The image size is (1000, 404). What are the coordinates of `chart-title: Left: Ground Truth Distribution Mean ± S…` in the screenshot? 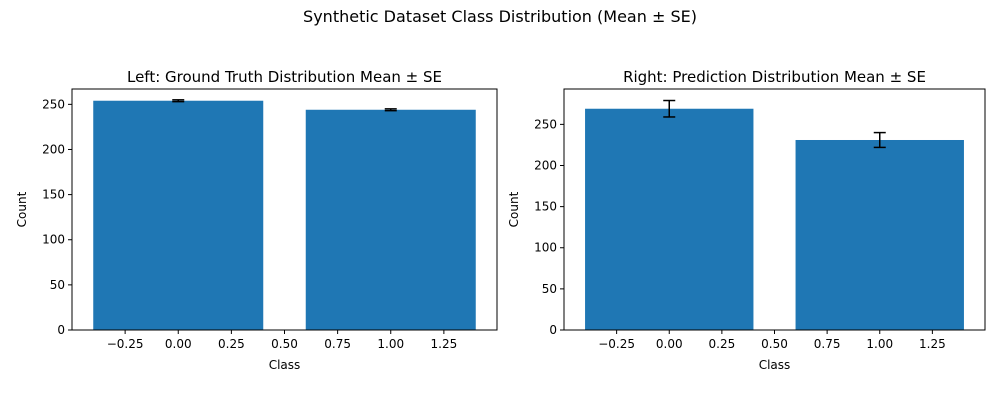 It's located at (284, 77).